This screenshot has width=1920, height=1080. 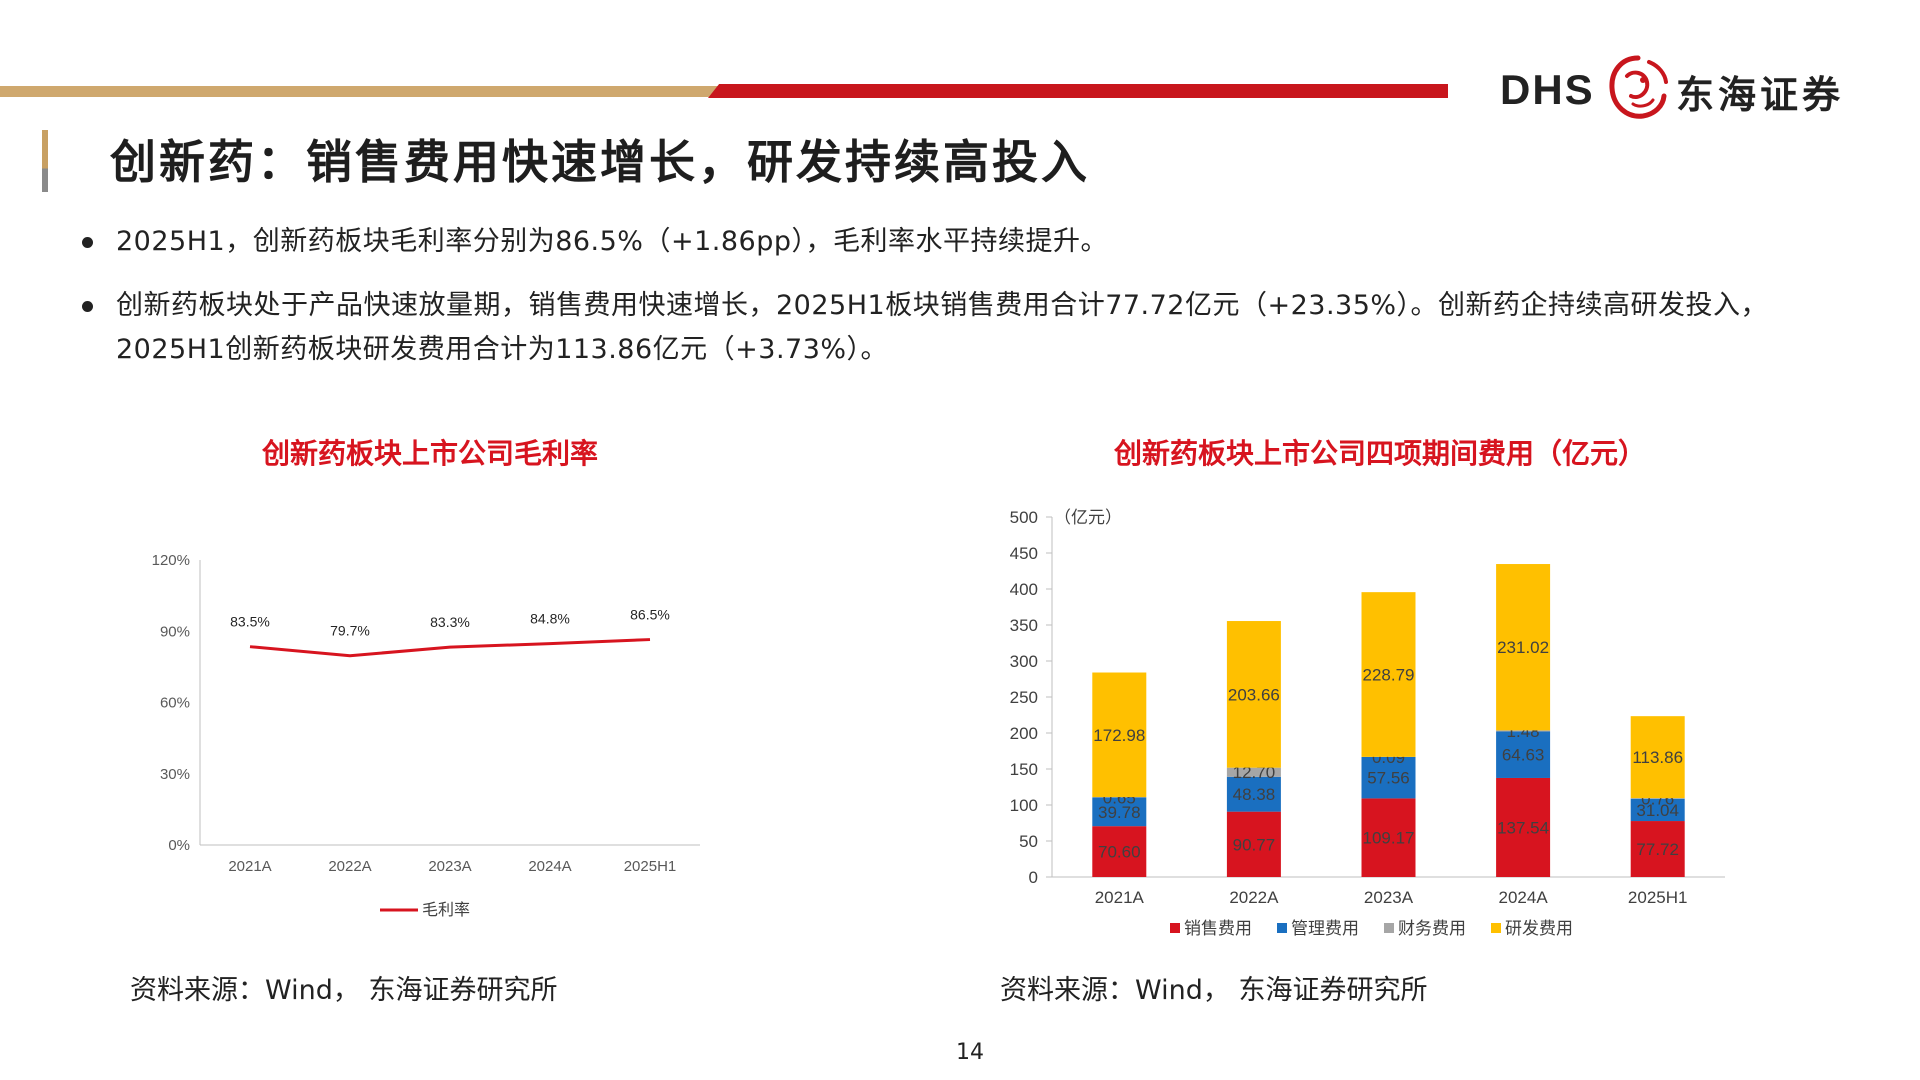 What do you see at coordinates (1024, 733) in the screenshot?
I see `y-tick-label: 200` at bounding box center [1024, 733].